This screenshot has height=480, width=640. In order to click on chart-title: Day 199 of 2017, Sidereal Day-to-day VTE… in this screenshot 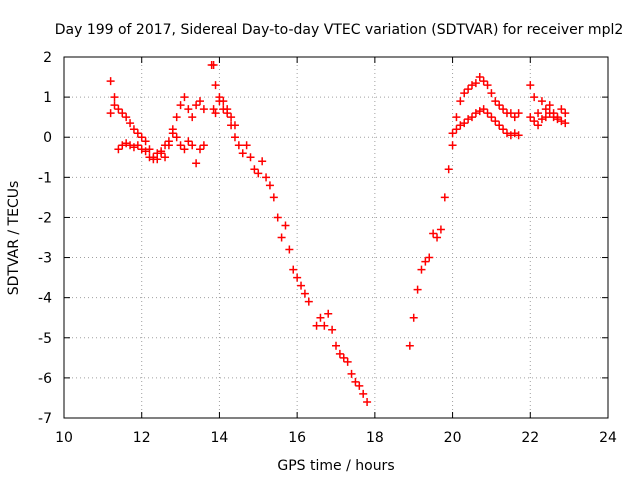, I will do `click(339, 30)`.